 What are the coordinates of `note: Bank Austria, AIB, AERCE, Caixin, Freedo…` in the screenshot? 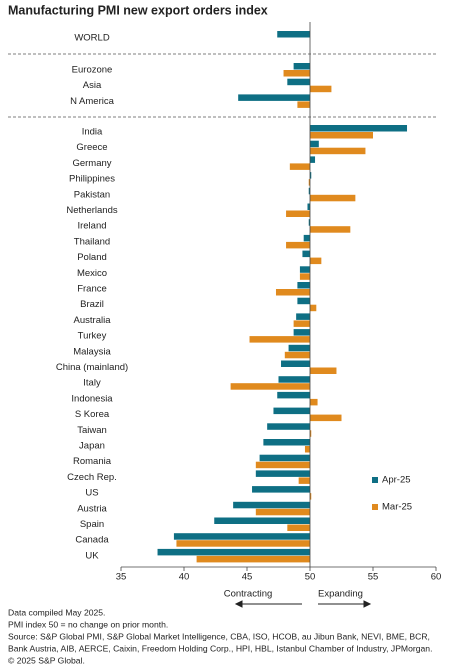 It's located at (220, 648).